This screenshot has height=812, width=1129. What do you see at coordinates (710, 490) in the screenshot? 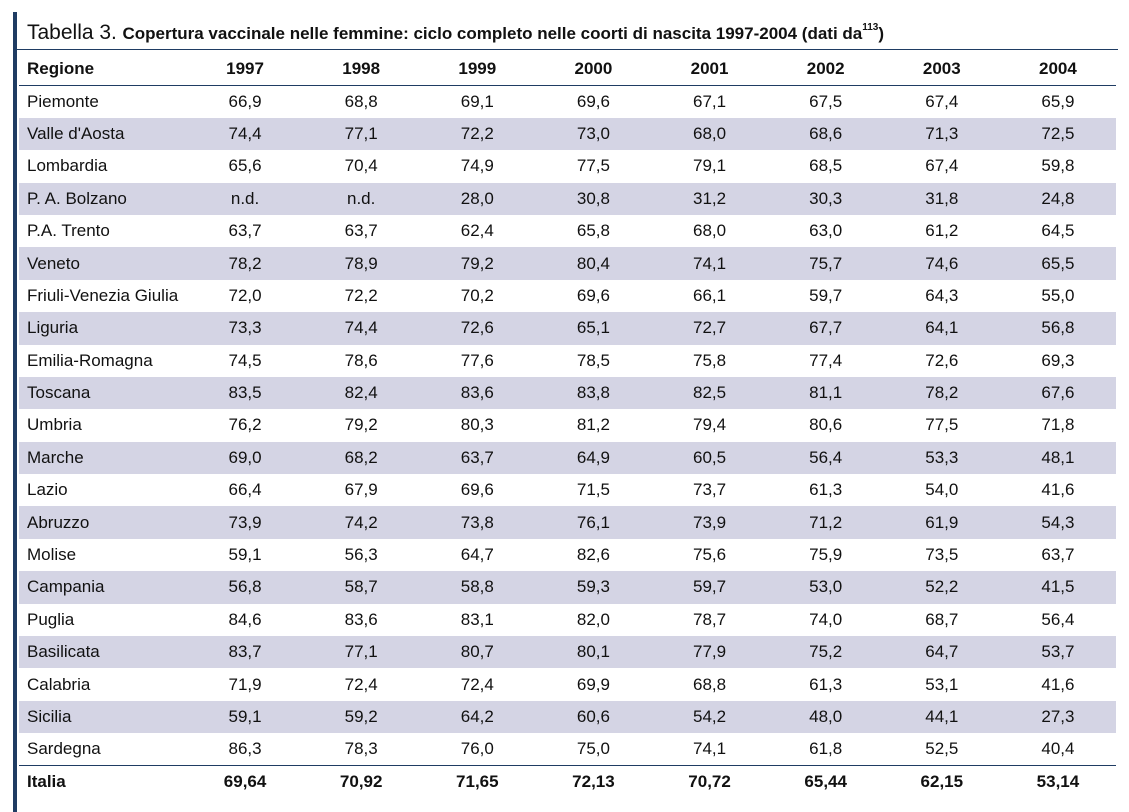
I see `coverage-value: 73,7` at bounding box center [710, 490].